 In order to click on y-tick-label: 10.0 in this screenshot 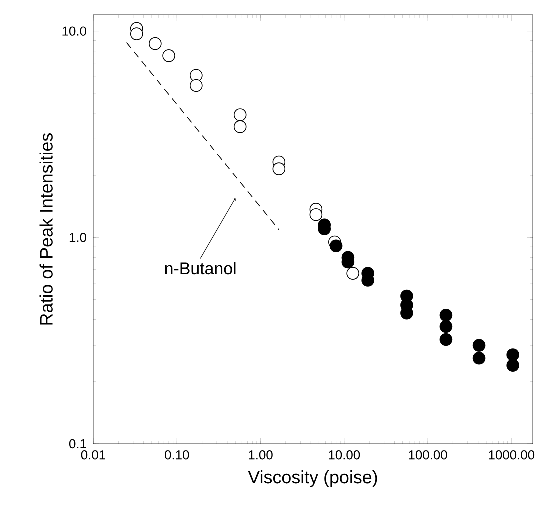, I will do `click(74, 31)`.